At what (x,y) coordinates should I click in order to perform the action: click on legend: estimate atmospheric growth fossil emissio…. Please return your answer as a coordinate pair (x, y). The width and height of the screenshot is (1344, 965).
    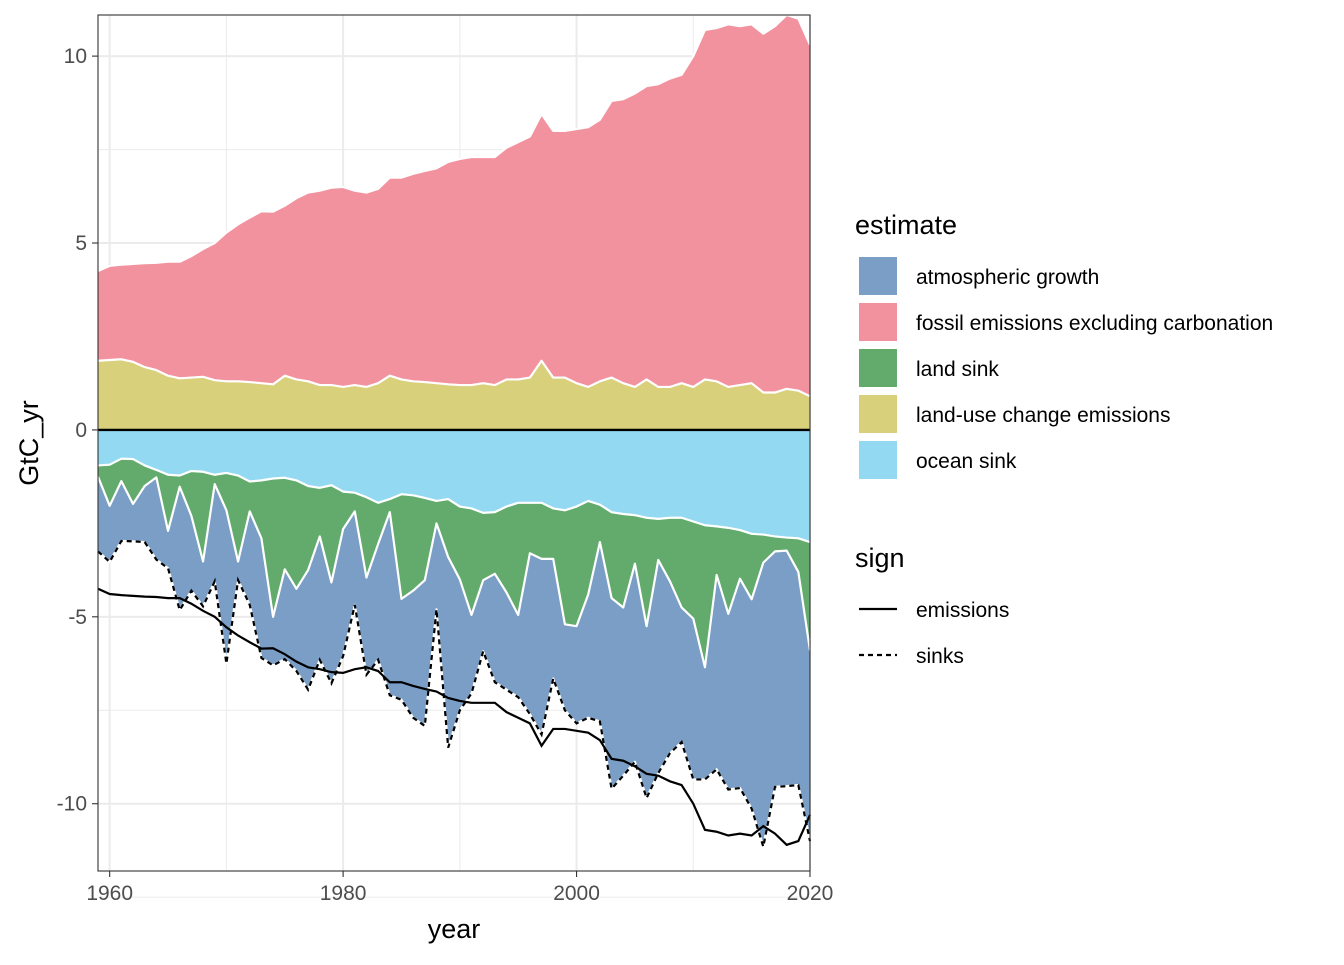
    Looking at the image, I should click on (1064, 439).